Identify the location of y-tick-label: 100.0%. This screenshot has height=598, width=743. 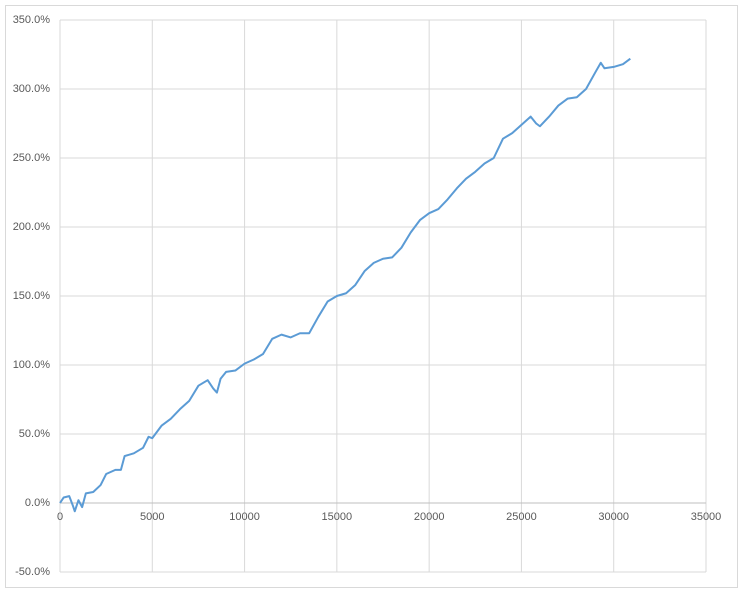
(32, 365).